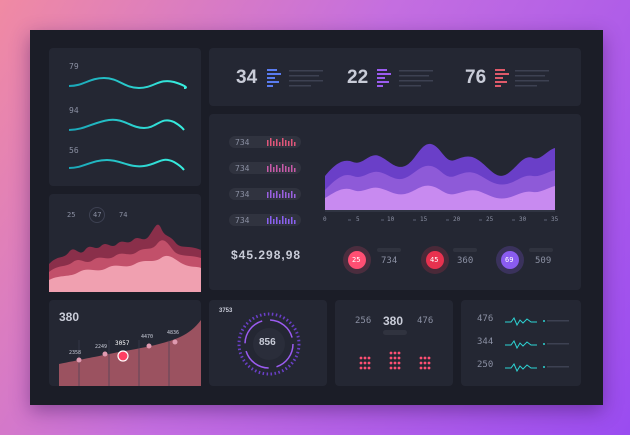 Image resolution: width=630 pixels, height=435 pixels. I want to click on ring-label-1: 734, so click(389, 261).